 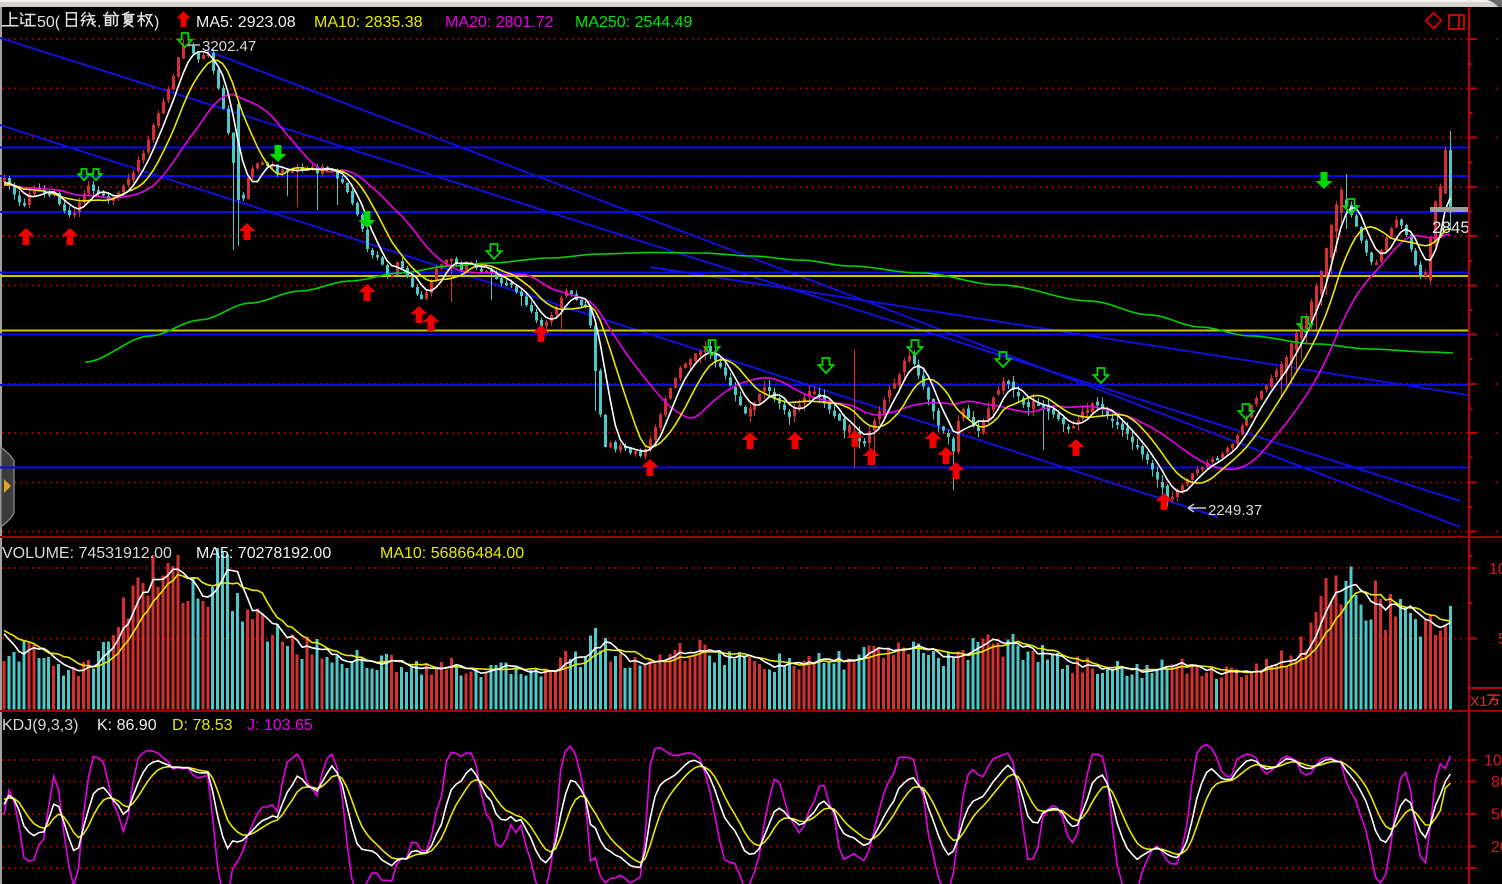 I want to click on svg-text: 20, so click(x=1496, y=847).